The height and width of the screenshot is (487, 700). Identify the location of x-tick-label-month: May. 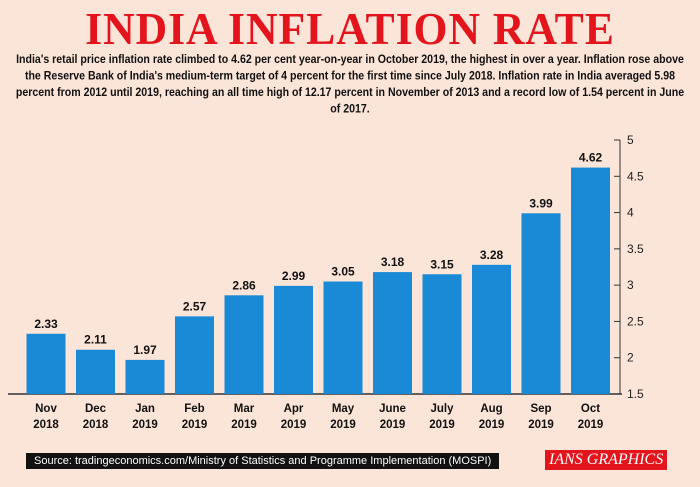
(343, 409).